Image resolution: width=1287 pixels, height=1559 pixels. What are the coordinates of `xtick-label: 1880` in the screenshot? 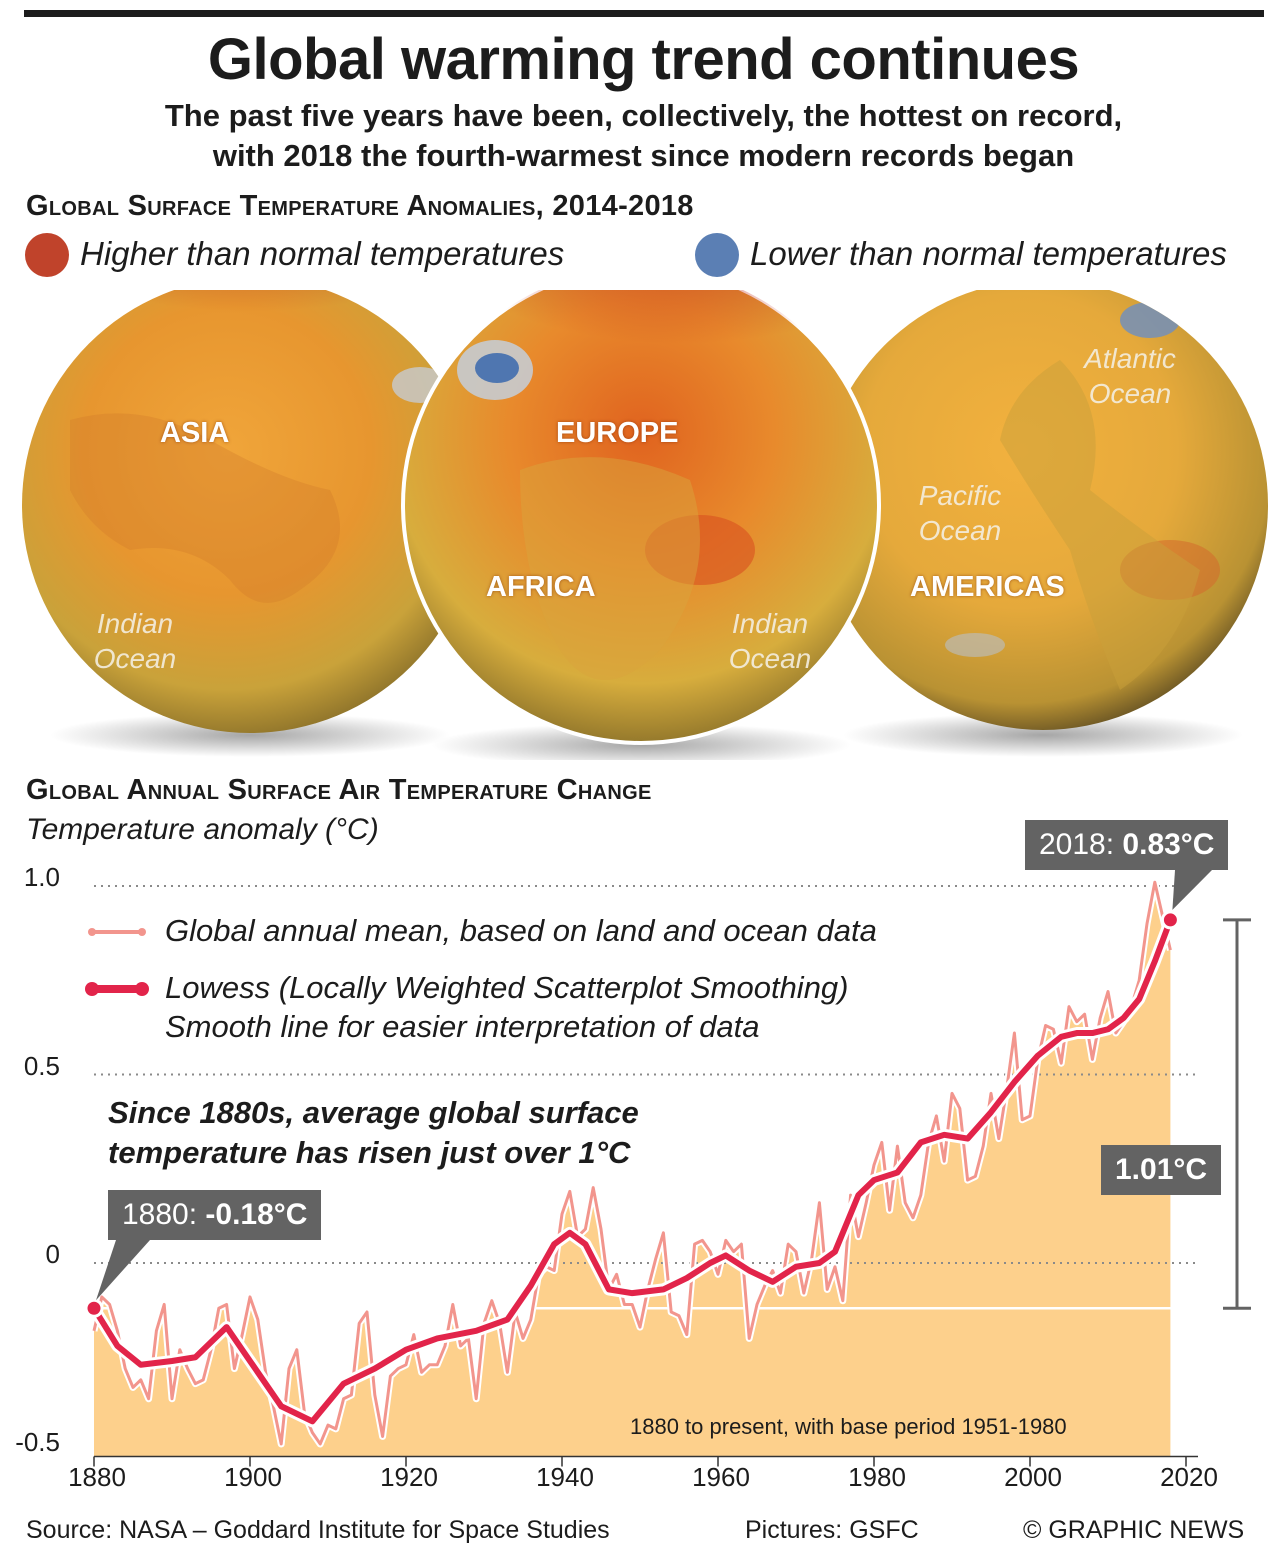 It's located at (97, 1477).